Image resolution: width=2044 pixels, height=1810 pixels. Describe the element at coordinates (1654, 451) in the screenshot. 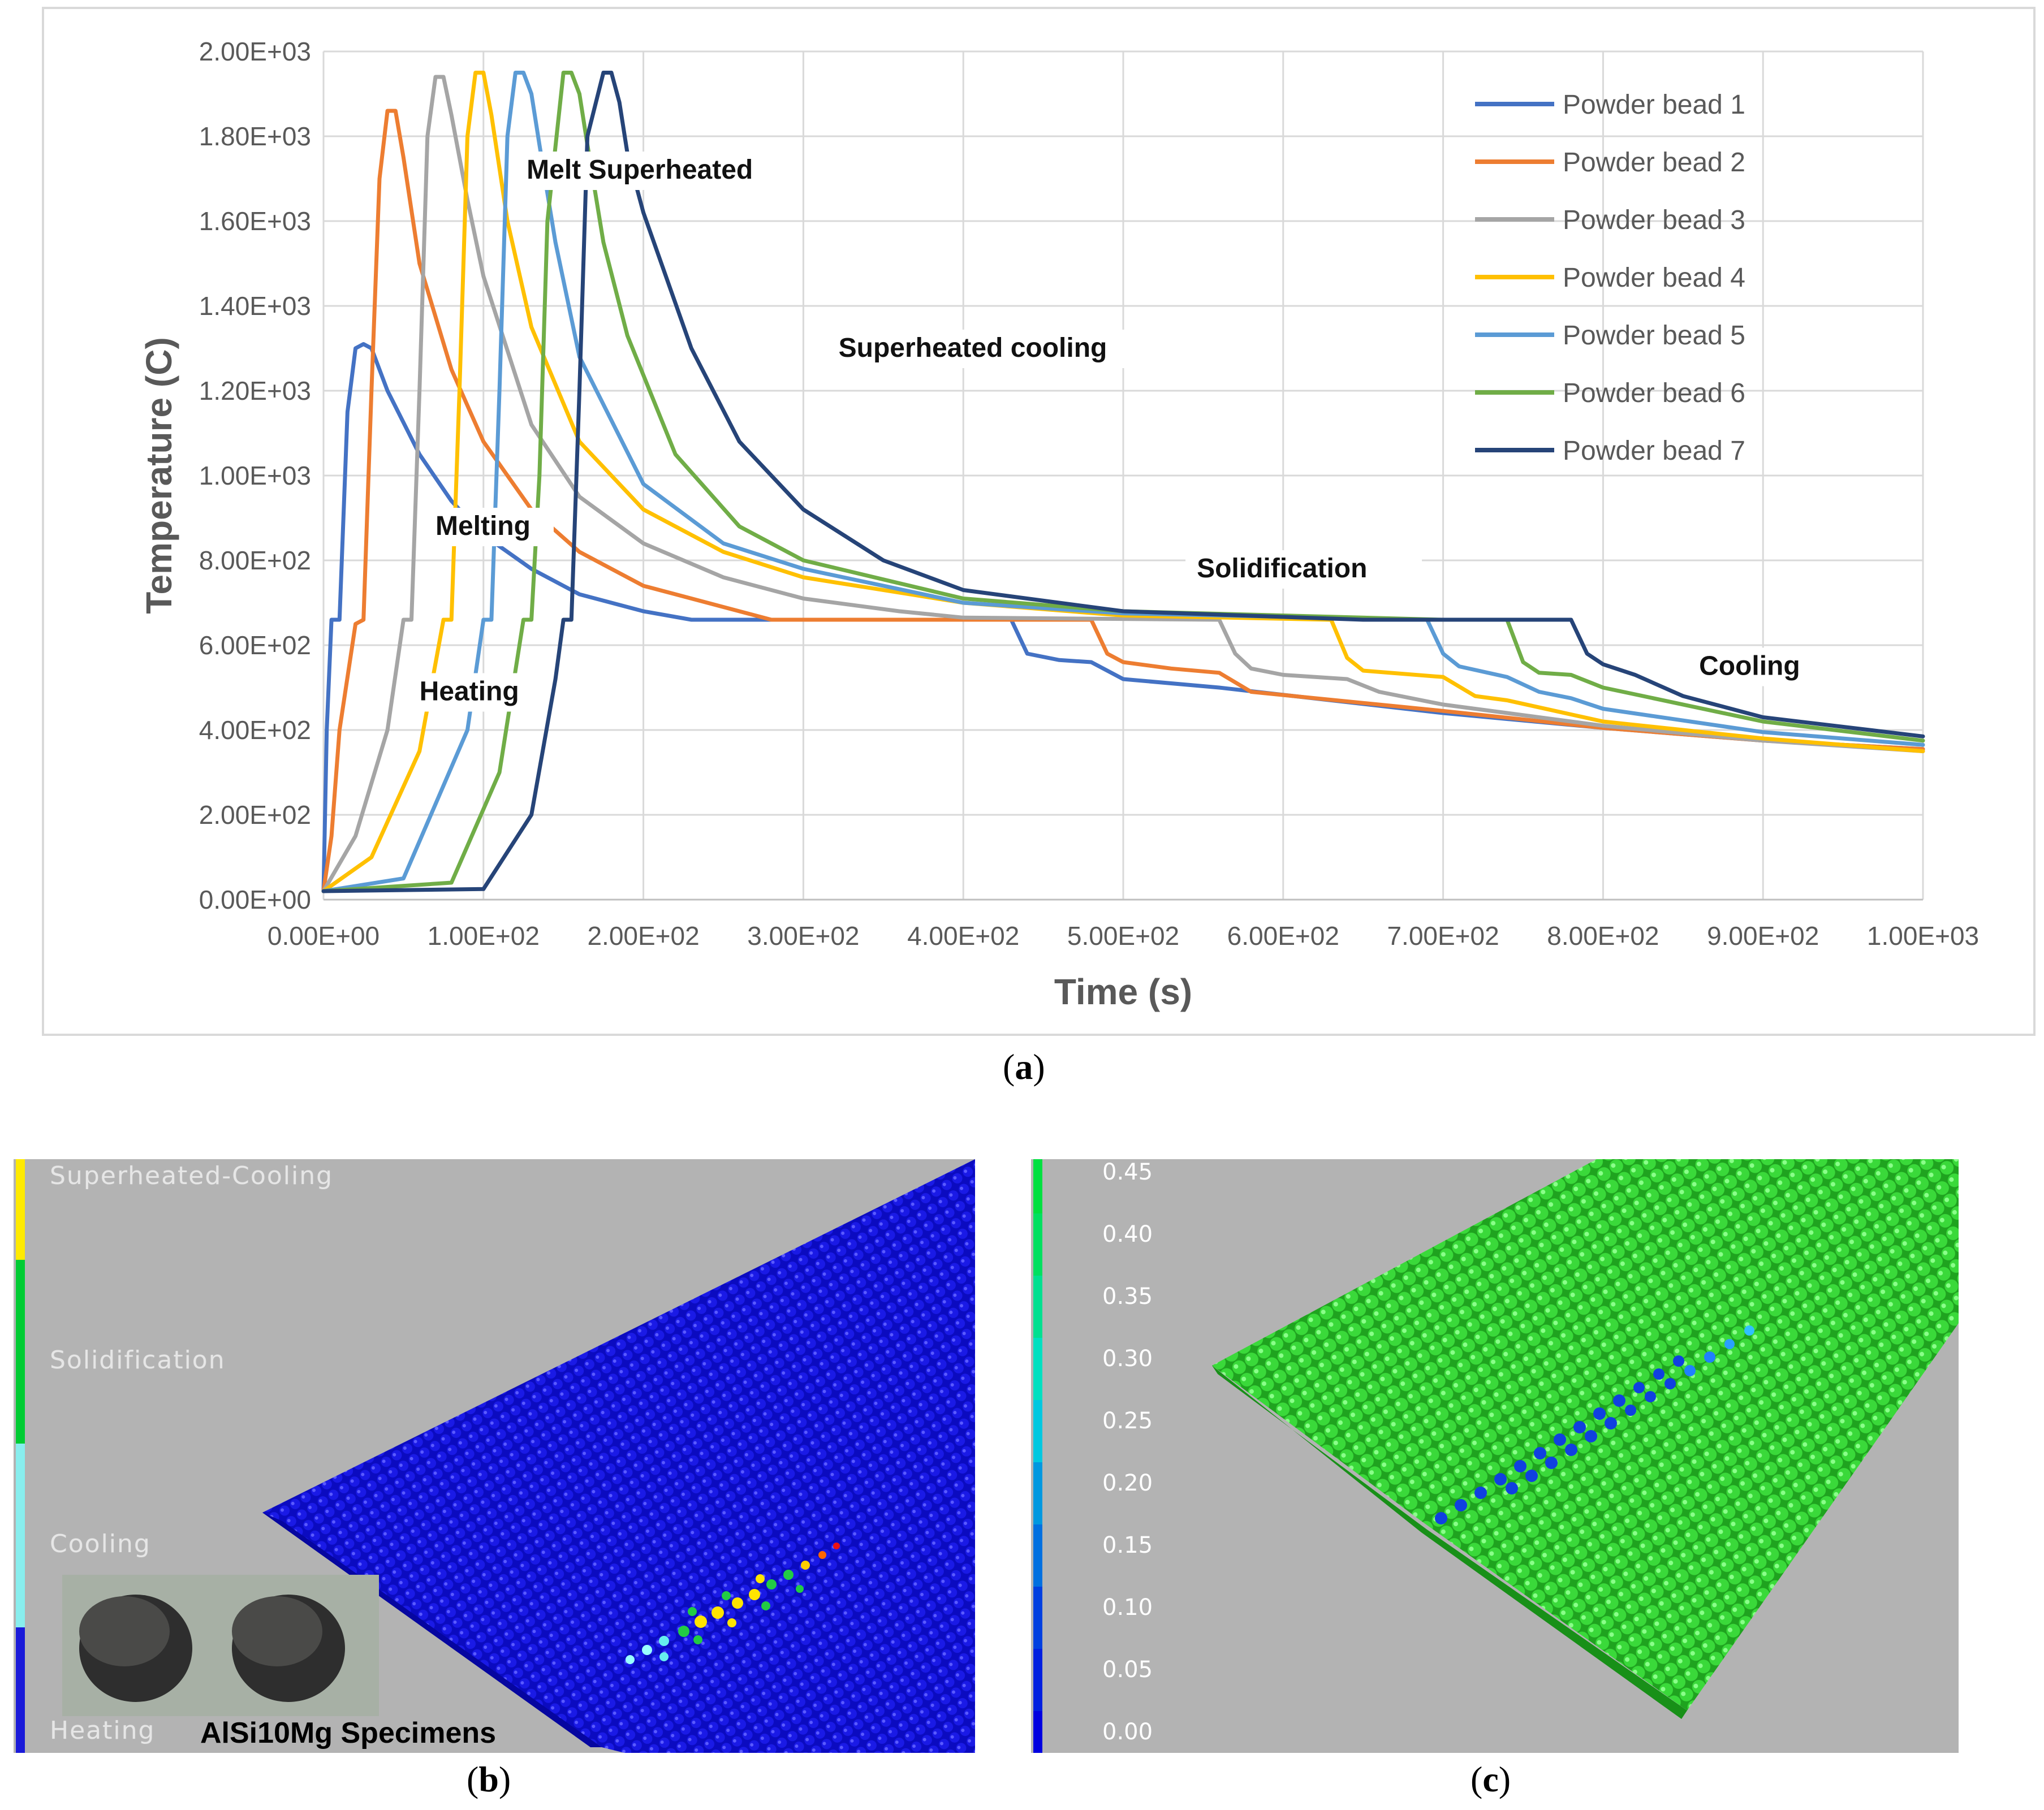

I see `legend-label-bead-7: Powder bead 7` at that location.